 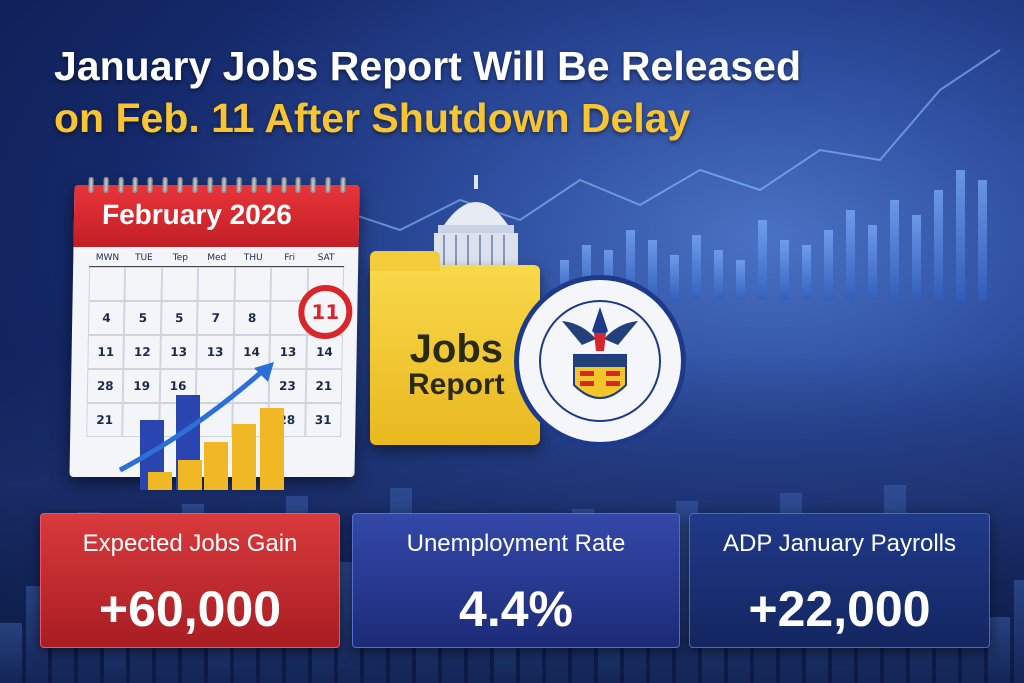 What do you see at coordinates (190, 543) in the screenshot?
I see `stat-label: Expected Jobs Gain` at bounding box center [190, 543].